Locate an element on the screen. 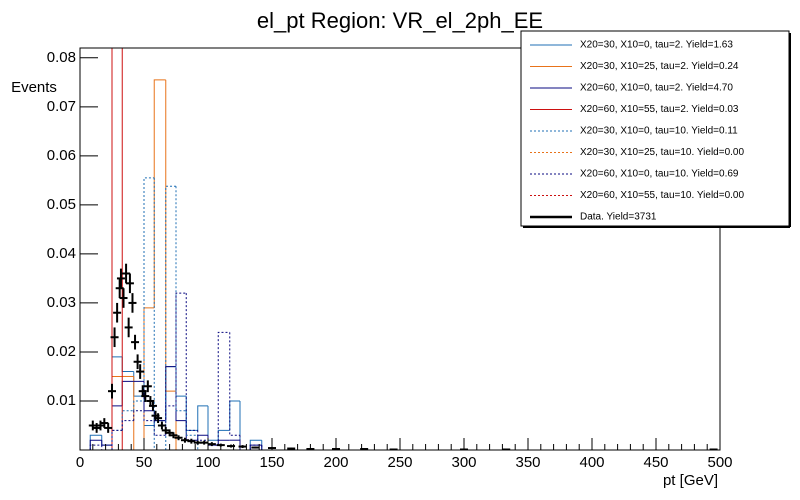 The height and width of the screenshot is (500, 800). y-tick-label: 0.06 is located at coordinates (61, 155).